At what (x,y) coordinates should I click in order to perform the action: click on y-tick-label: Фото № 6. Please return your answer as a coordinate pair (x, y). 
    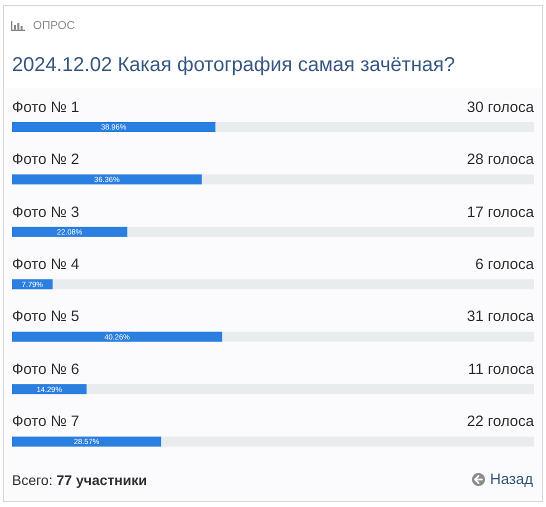
    Looking at the image, I should click on (46, 369).